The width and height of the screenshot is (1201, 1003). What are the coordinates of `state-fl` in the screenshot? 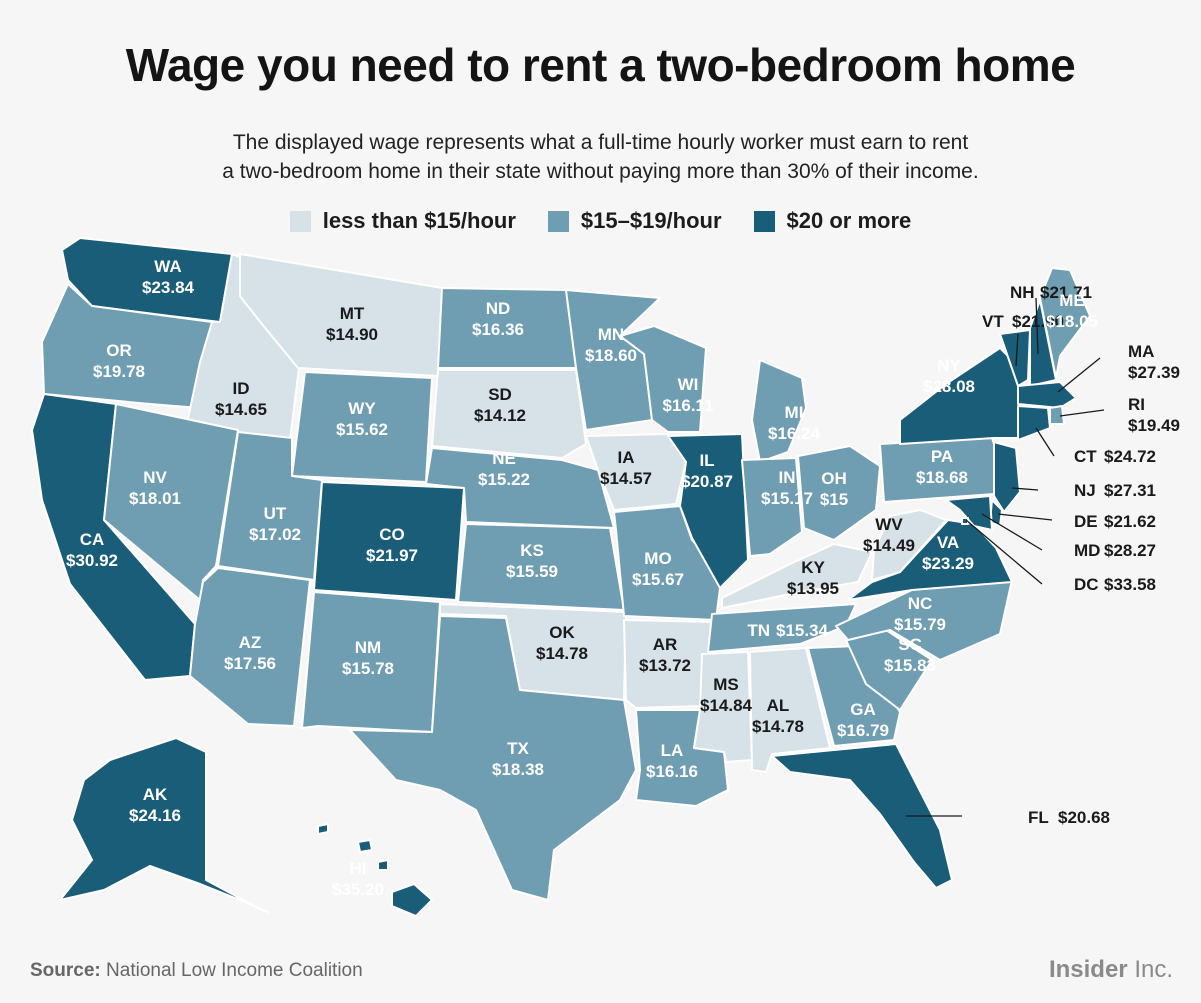 It's located at (862, 816).